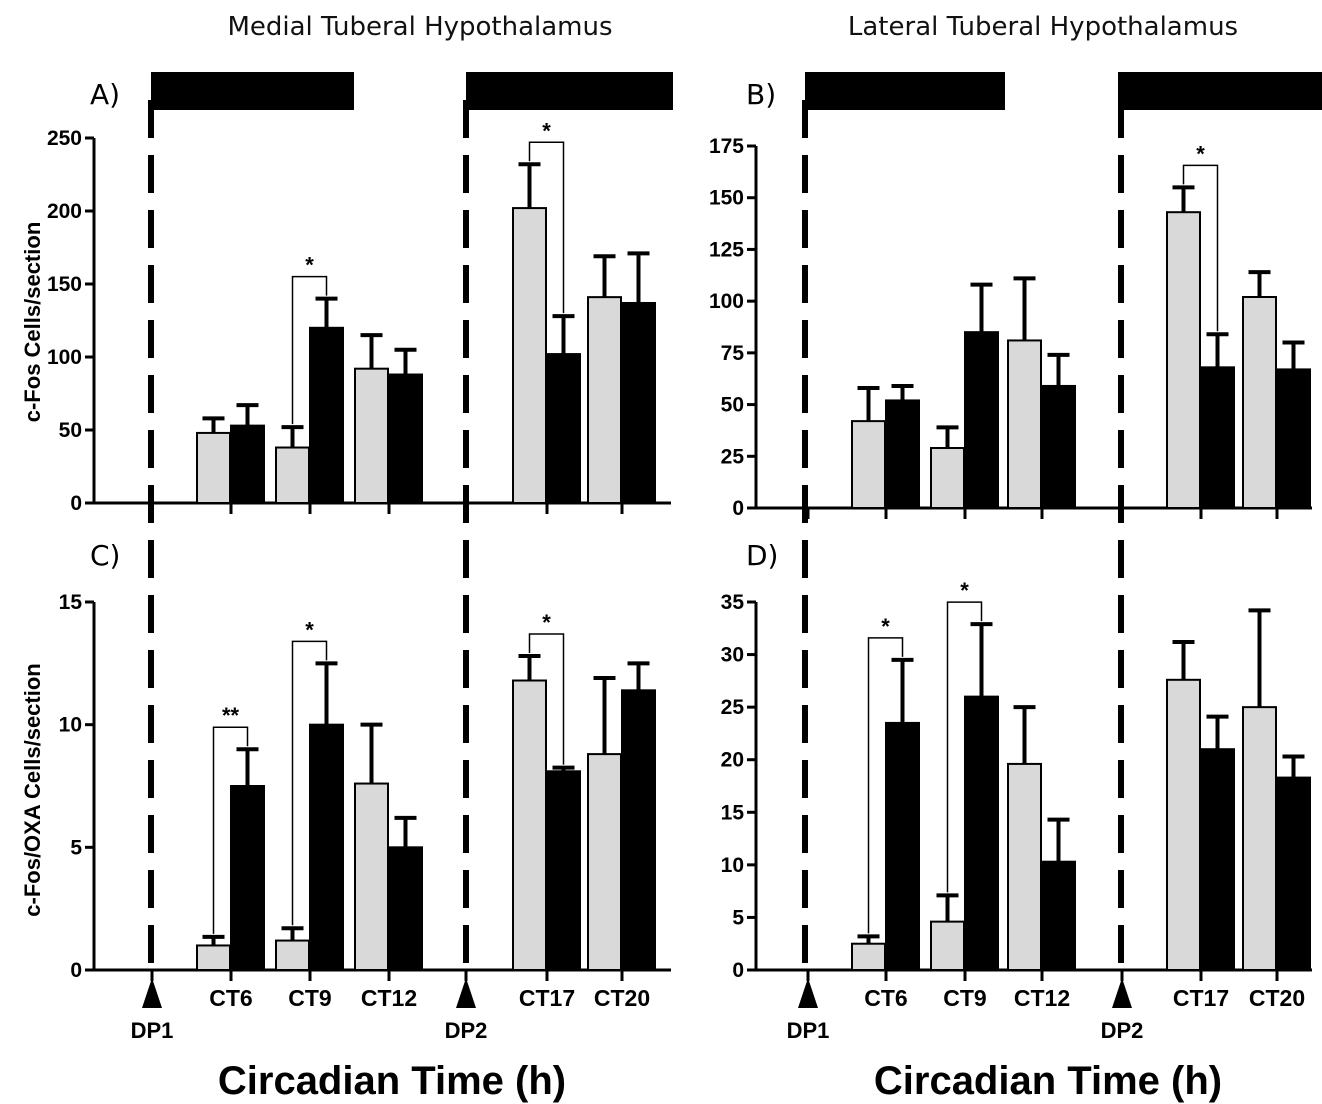  Describe the element at coordinates (105, 94) in the screenshot. I see `panel-letter-a: A)` at that location.